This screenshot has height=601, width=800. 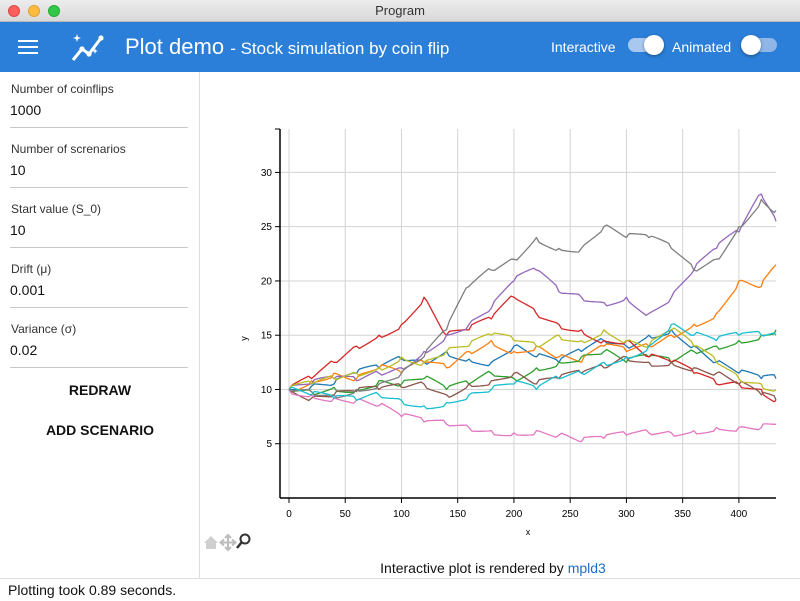 What do you see at coordinates (34, 11) in the screenshot?
I see `minimize-window-button` at bounding box center [34, 11].